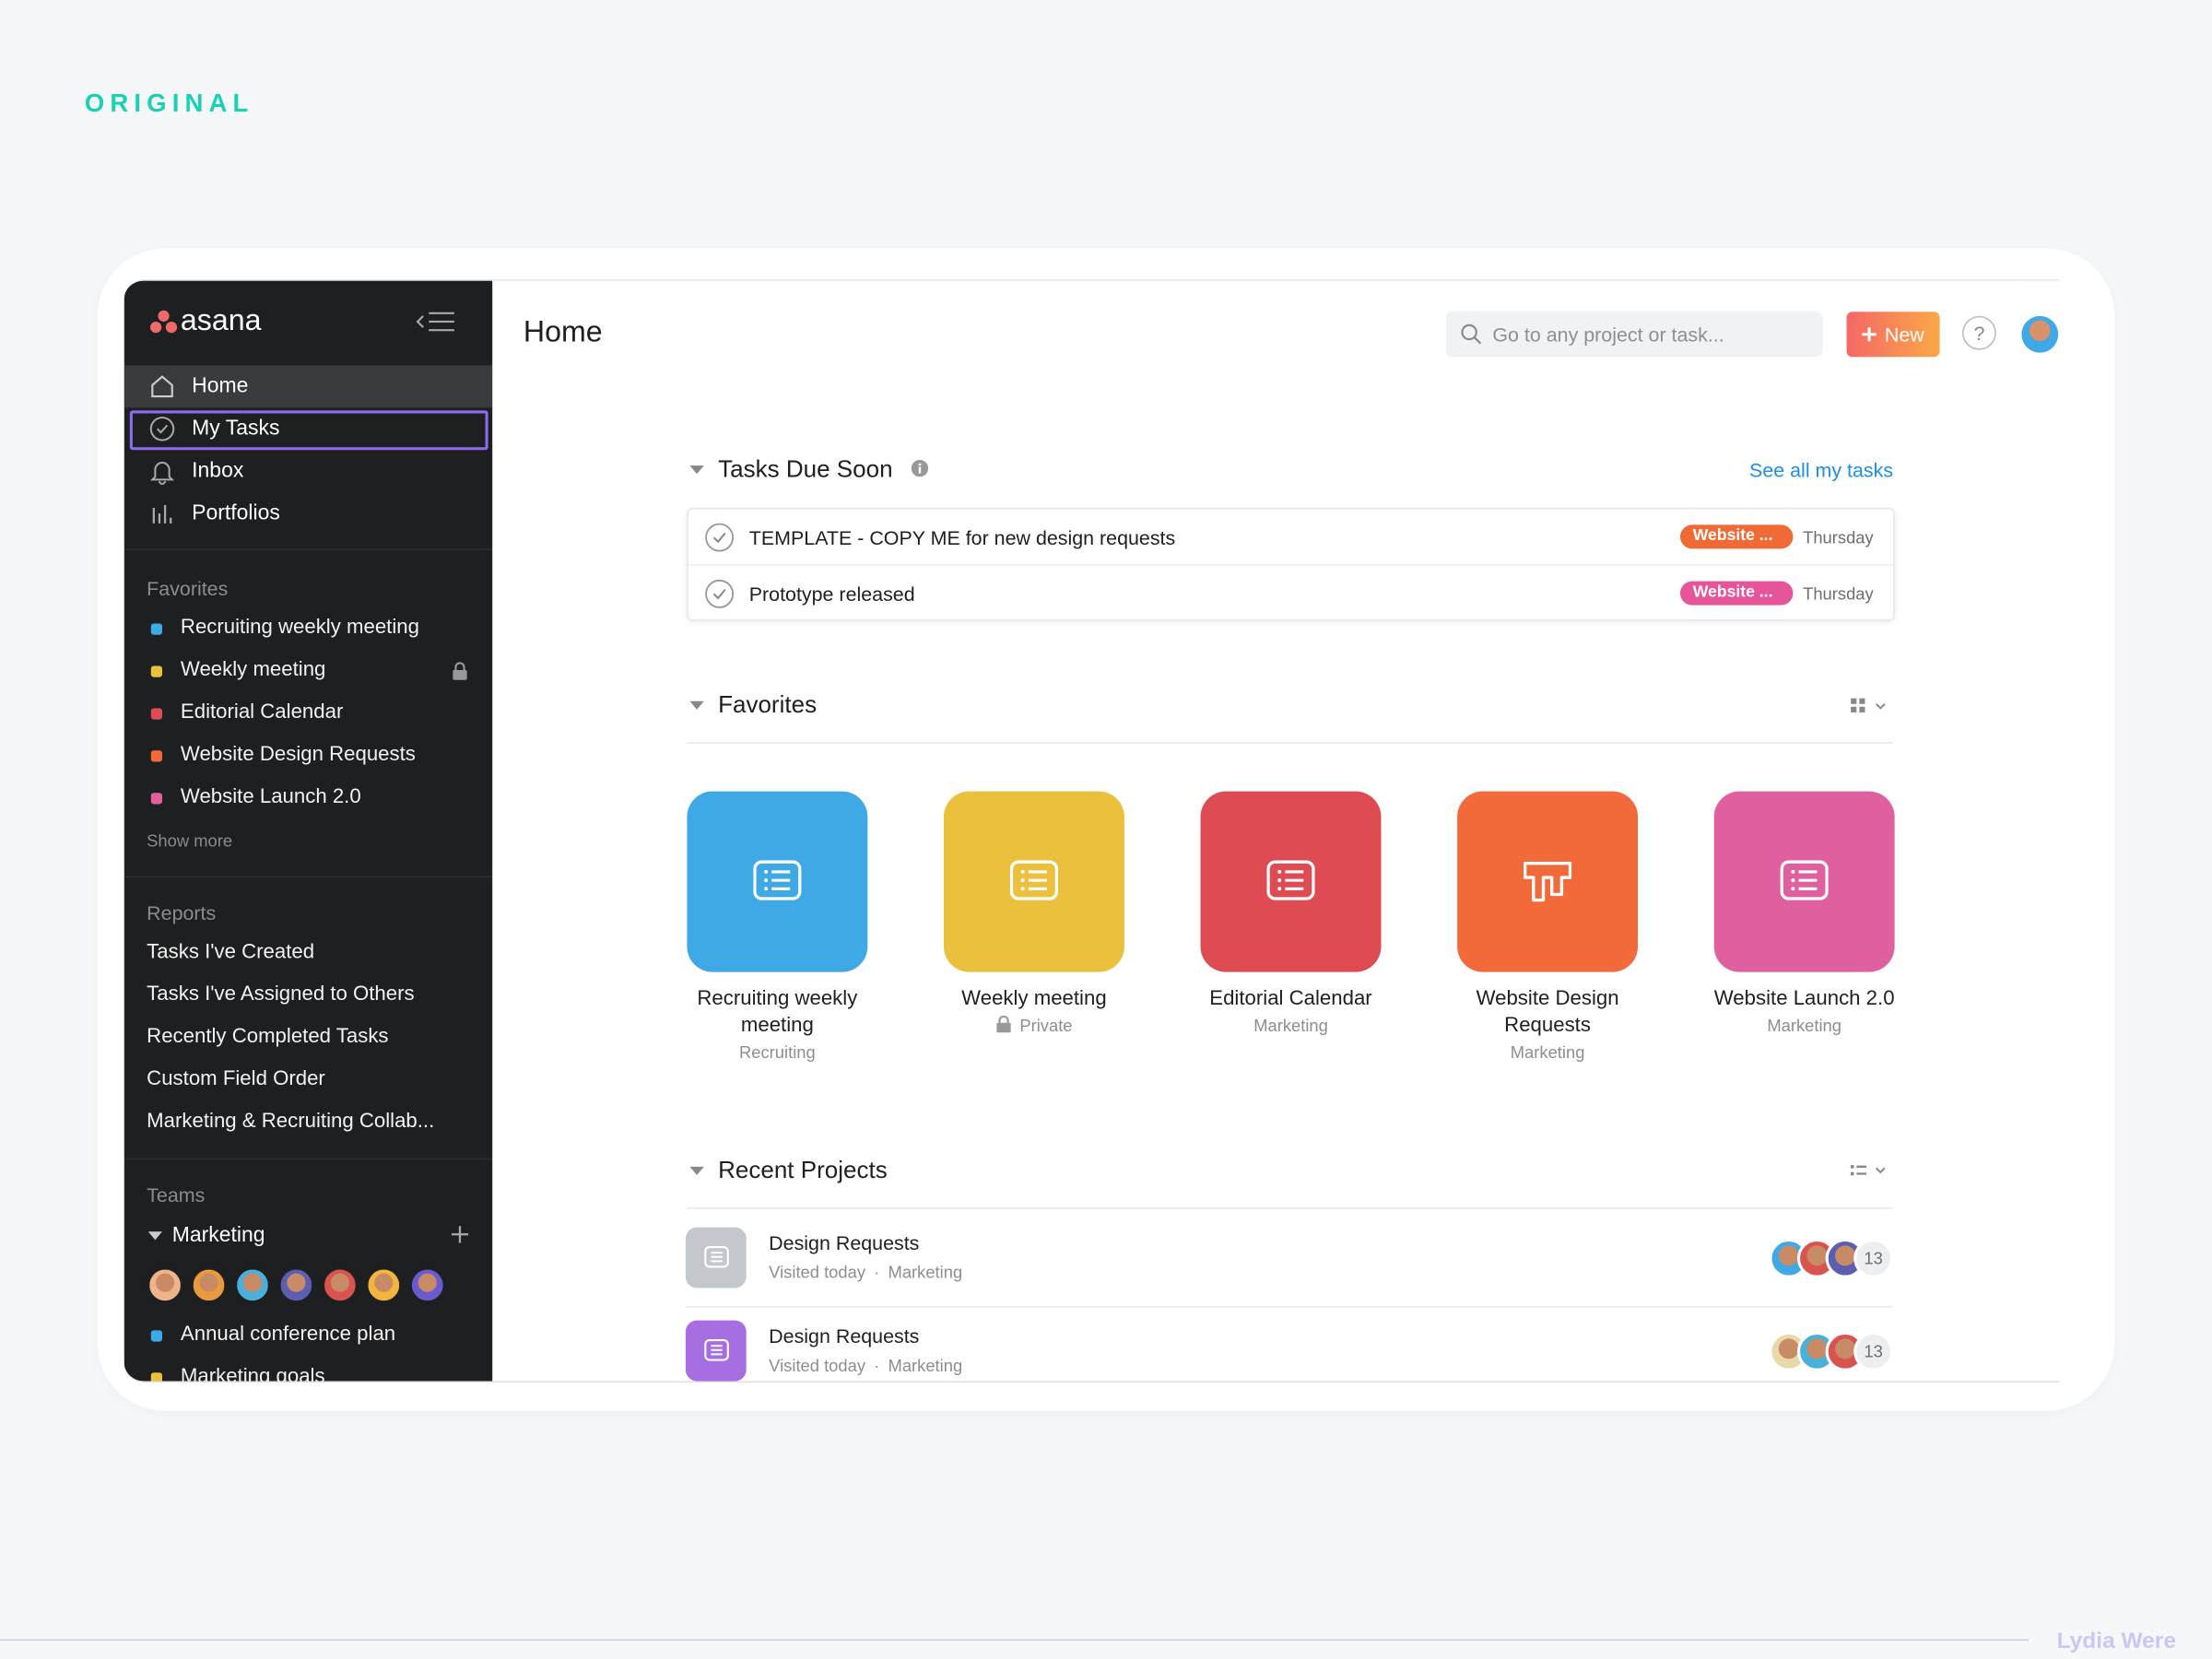 The height and width of the screenshot is (1659, 2212). Describe the element at coordinates (270, 797) in the screenshot. I see `favorite-item: Website Launch 2.0` at that location.